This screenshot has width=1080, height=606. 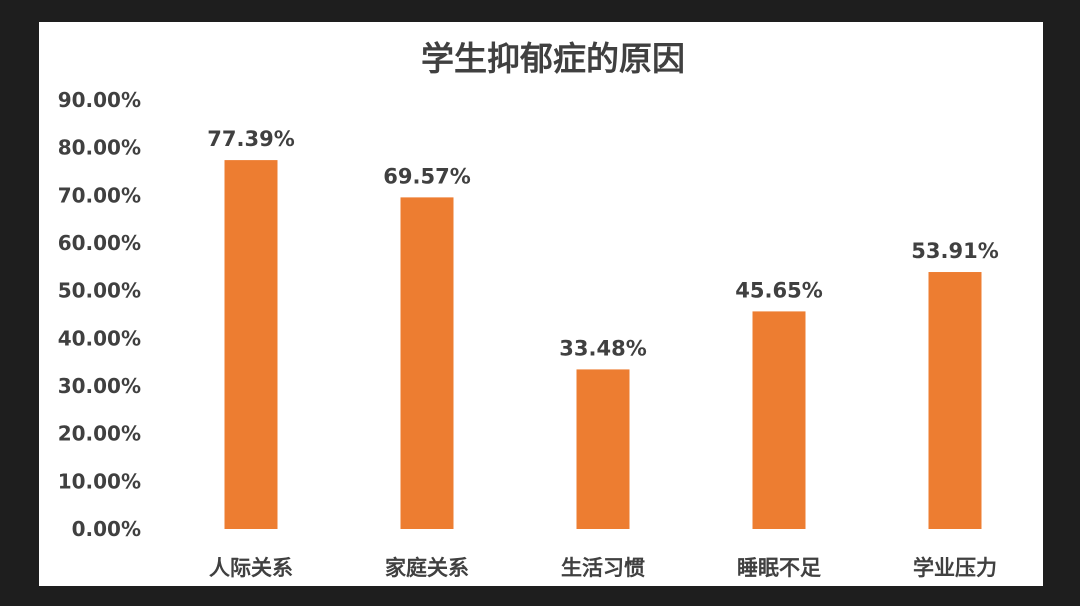 I want to click on bar-value-label: 77.39%, so click(x=250, y=139).